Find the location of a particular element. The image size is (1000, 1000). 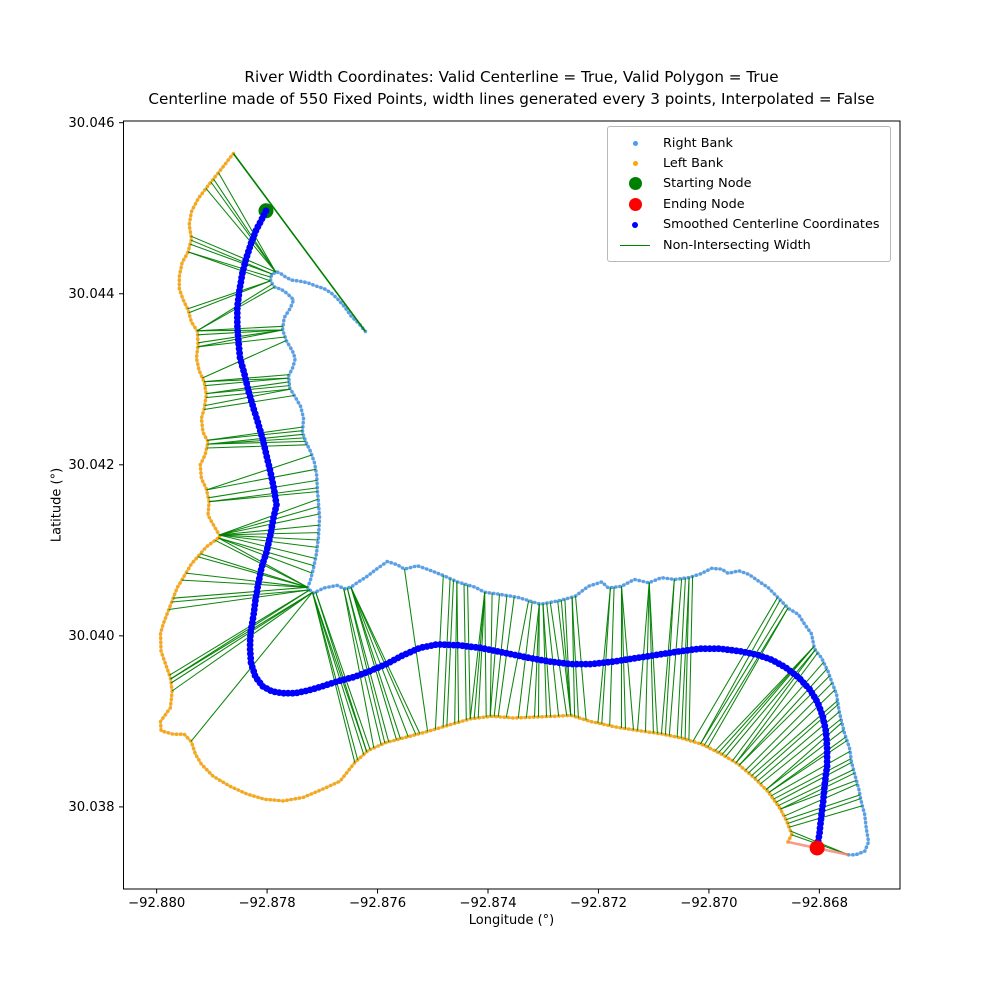

legend-dot-marker is located at coordinates (635, 224).